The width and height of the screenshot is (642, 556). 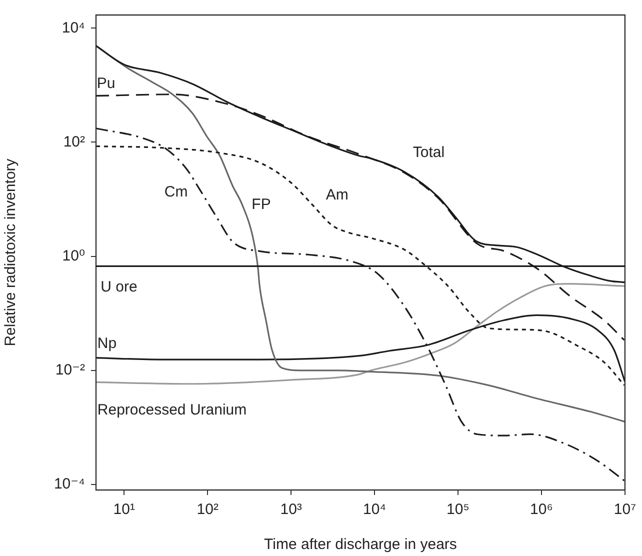 I want to click on y-tick-label: 10⁻⁴, so click(x=69, y=484).